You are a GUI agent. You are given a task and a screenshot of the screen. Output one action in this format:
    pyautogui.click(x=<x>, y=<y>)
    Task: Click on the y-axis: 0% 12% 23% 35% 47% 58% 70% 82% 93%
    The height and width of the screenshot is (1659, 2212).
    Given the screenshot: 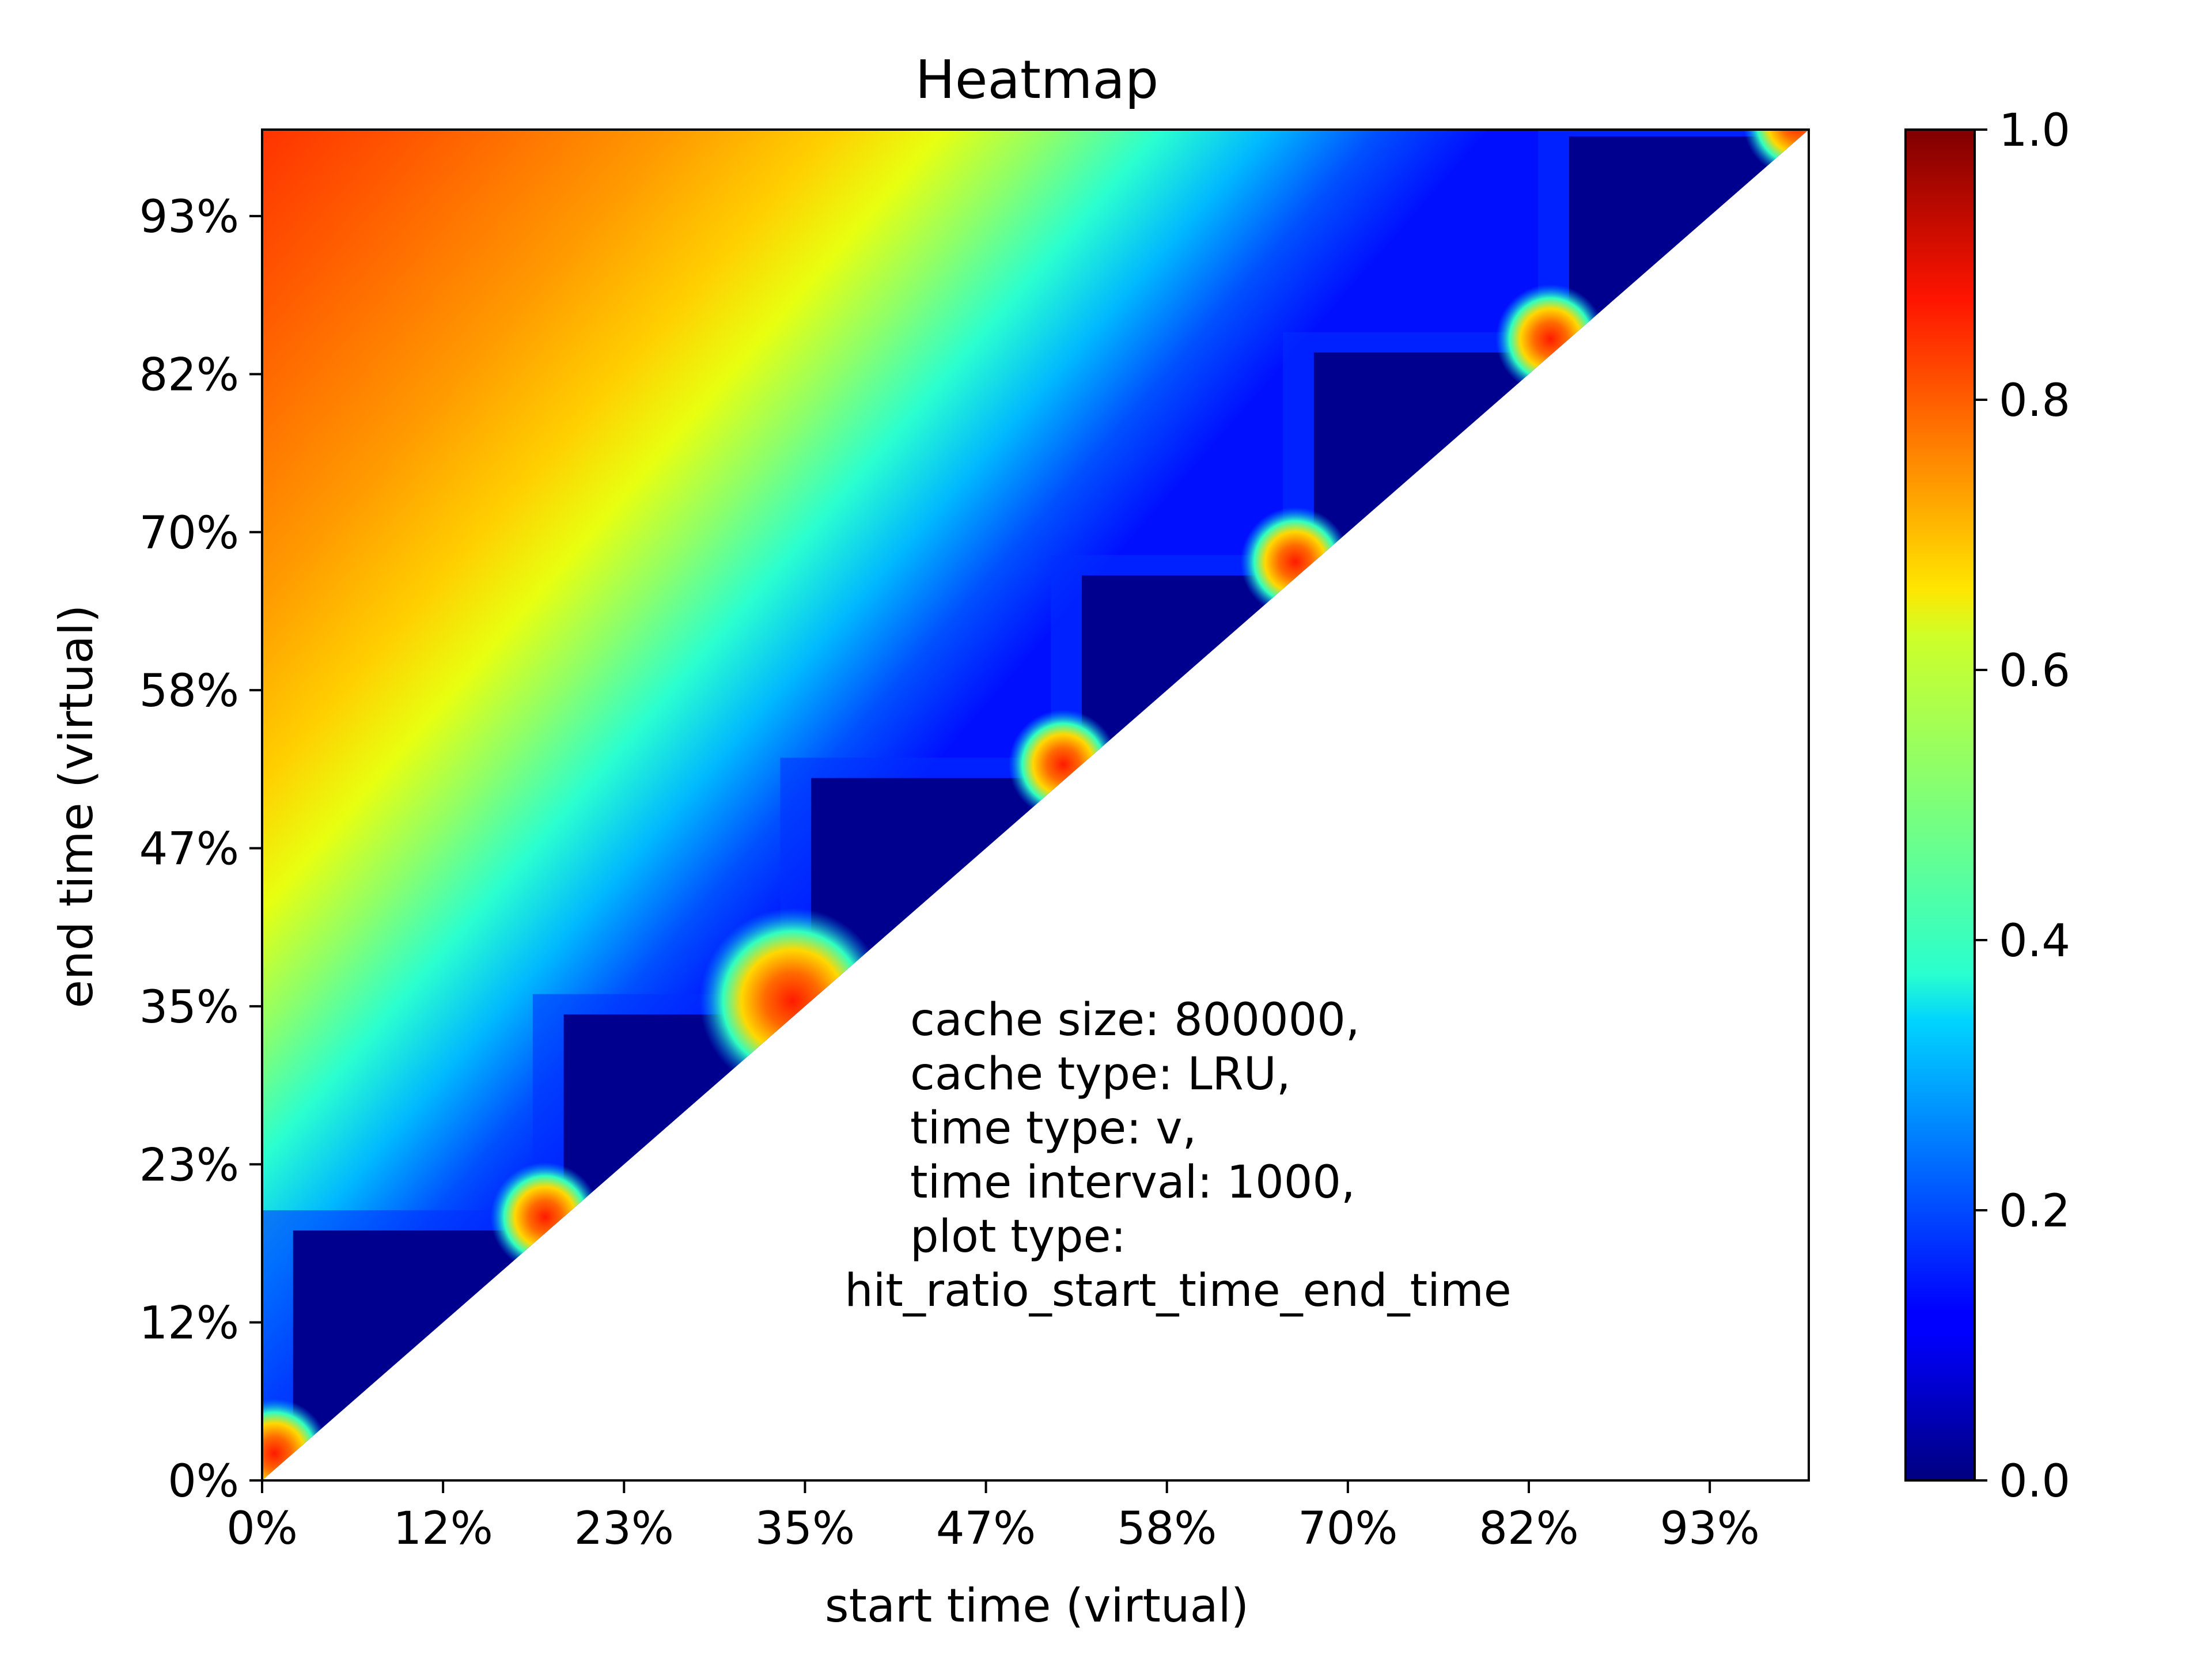 What is the action you would take?
    pyautogui.click(x=200, y=849)
    